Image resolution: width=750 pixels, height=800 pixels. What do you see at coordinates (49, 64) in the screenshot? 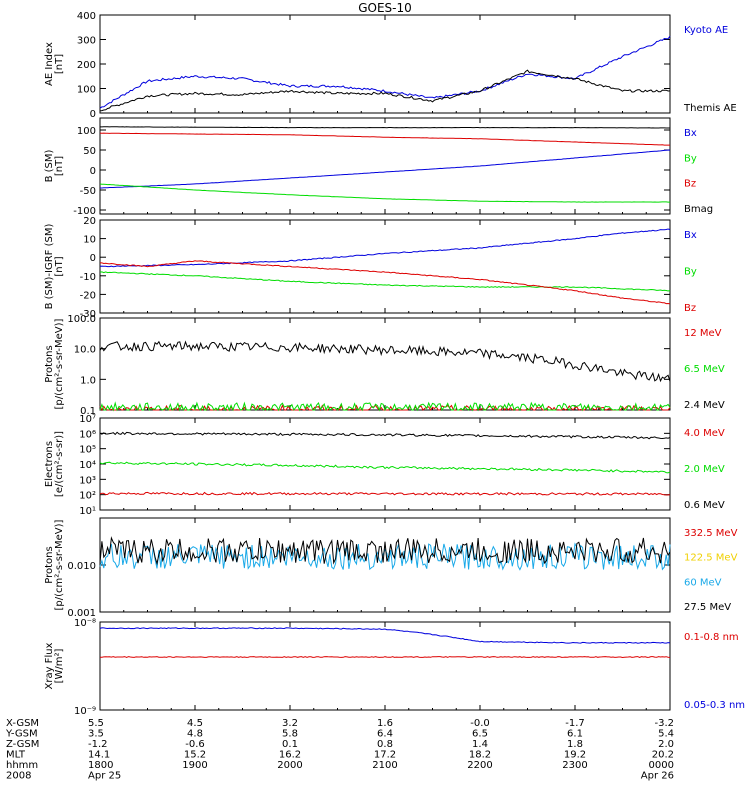
I see `y-axis-label: AE Index` at bounding box center [49, 64].